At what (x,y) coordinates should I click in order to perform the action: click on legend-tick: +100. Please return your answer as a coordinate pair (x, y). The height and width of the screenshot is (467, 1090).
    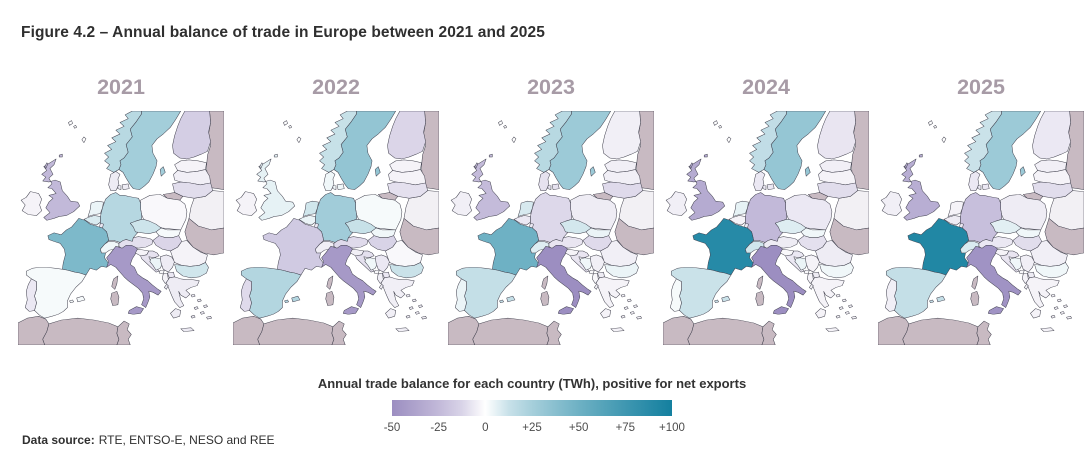
    Looking at the image, I should click on (672, 428).